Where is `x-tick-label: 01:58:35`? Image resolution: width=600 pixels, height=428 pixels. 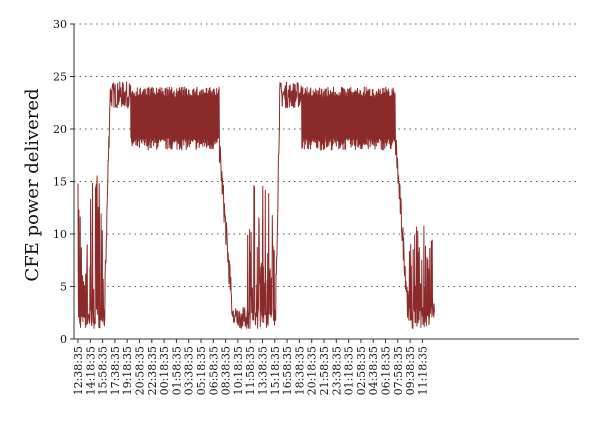 x-tick-label: 01:58:35 is located at coordinates (176, 370).